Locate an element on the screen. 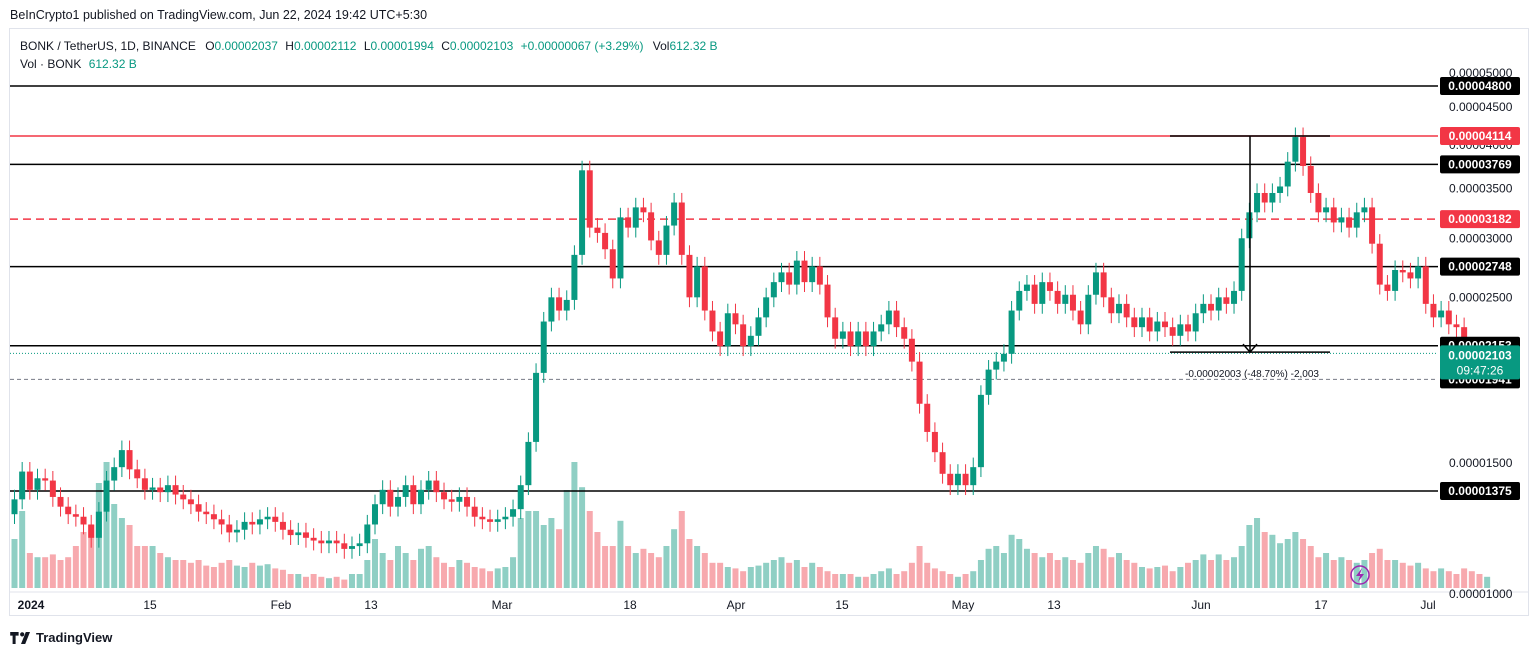 The width and height of the screenshot is (1536, 656). tradingview-brand: TradingView is located at coordinates (74, 637).